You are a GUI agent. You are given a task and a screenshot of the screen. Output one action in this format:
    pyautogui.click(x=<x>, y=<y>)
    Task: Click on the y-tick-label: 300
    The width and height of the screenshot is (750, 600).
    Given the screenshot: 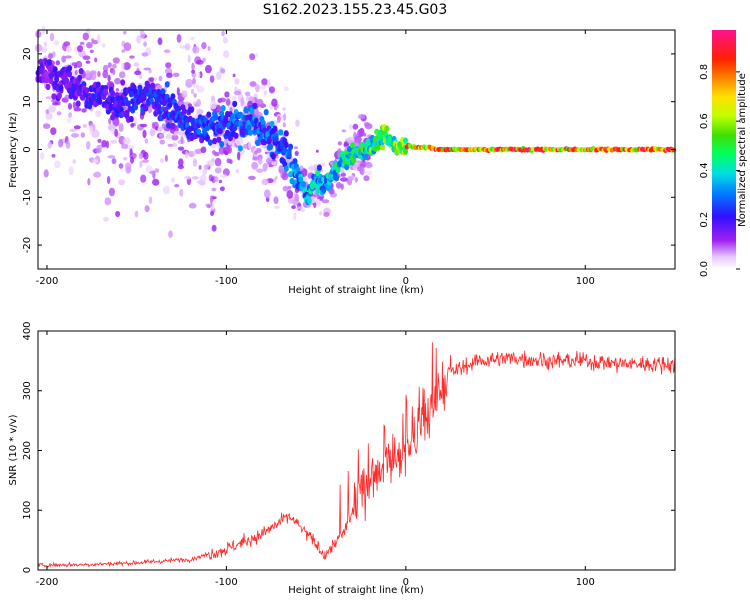 What is the action you would take?
    pyautogui.click(x=27, y=390)
    